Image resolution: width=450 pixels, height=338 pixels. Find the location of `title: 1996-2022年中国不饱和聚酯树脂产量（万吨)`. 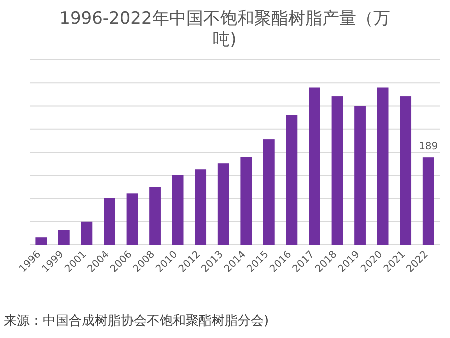

title: 1996-2022年中国不饱和聚酯树脂产量（万吨) is located at coordinates (225, 29).